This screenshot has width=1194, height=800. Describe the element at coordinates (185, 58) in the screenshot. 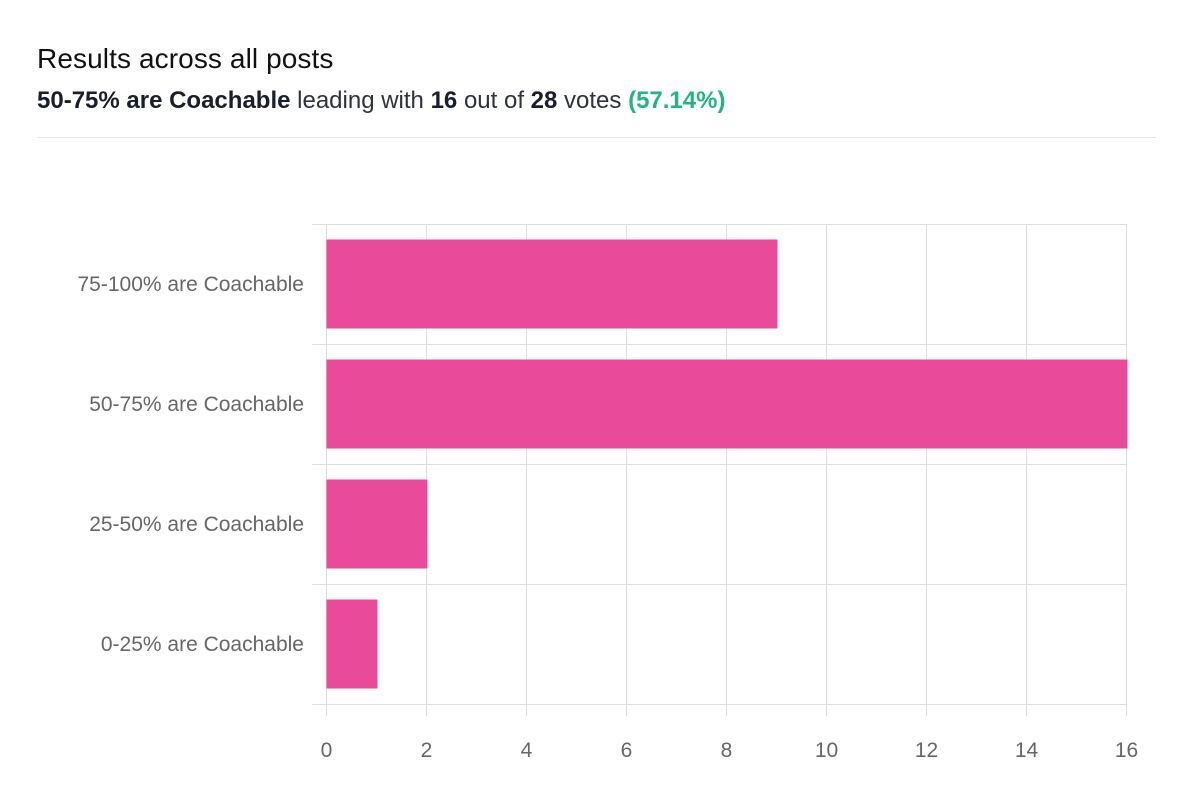

I see `chart-title: Results across all posts` at that location.